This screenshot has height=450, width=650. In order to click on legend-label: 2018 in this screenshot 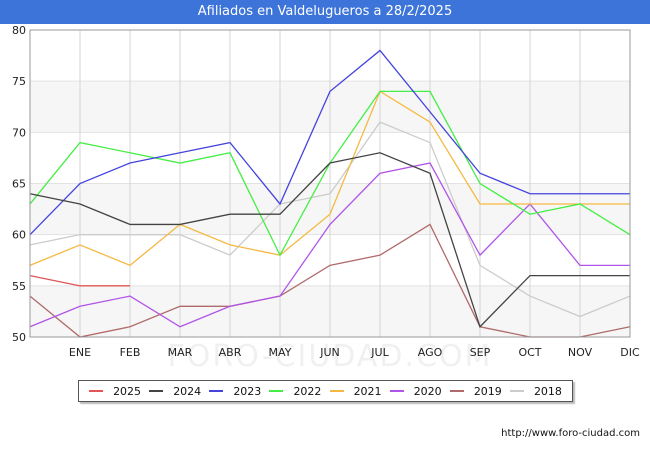, I will do `click(547, 391)`.